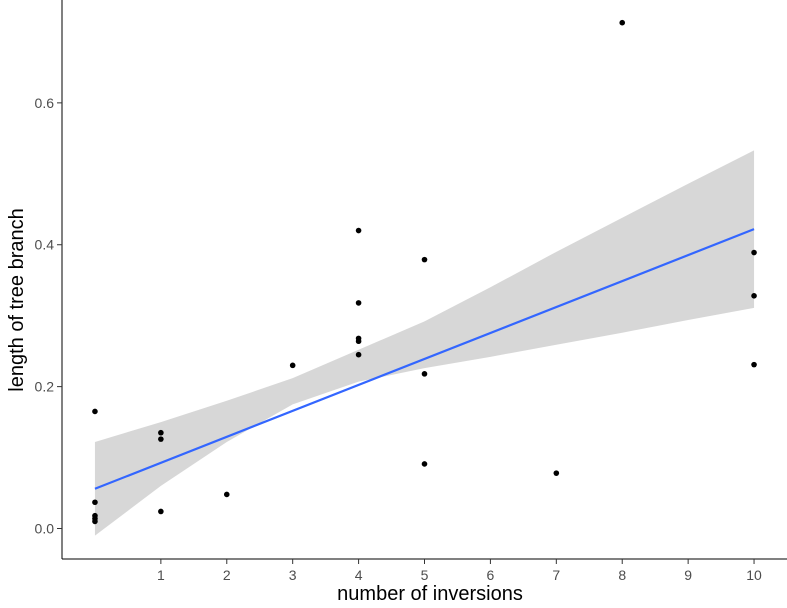 This screenshot has height=608, width=787. Describe the element at coordinates (556, 575) in the screenshot. I see `x-tick-label: 7` at that location.